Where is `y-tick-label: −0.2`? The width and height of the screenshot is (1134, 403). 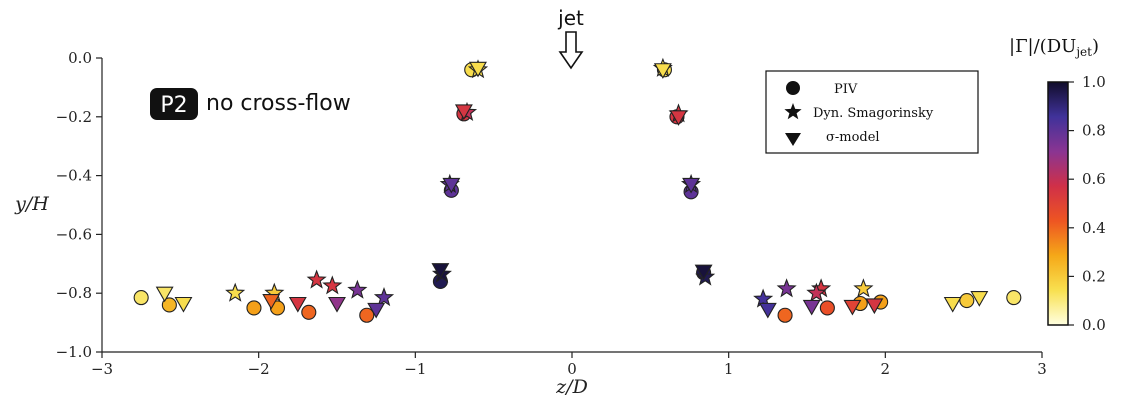
y-tick-label: −0.2 is located at coordinates (74, 117).